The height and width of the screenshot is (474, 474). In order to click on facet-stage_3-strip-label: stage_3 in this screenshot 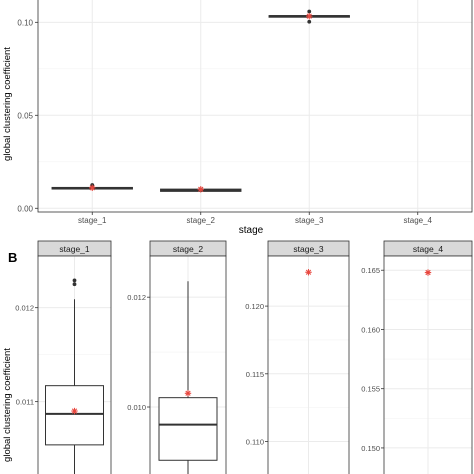, I will do `click(308, 249)`.